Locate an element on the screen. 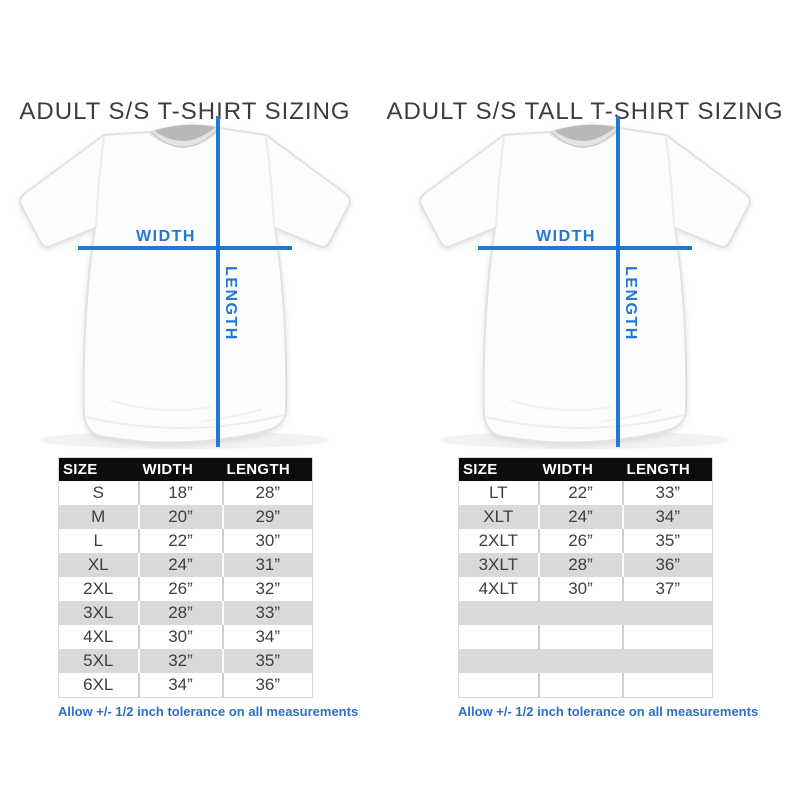 This screenshot has height=800, width=800. table-row: 5XL 32” 35” is located at coordinates (185, 661).